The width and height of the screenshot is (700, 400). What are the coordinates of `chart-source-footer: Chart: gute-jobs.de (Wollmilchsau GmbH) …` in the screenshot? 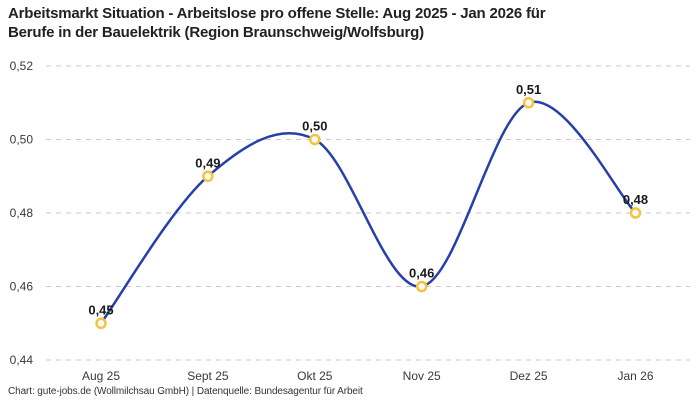 It's located at (185, 391).